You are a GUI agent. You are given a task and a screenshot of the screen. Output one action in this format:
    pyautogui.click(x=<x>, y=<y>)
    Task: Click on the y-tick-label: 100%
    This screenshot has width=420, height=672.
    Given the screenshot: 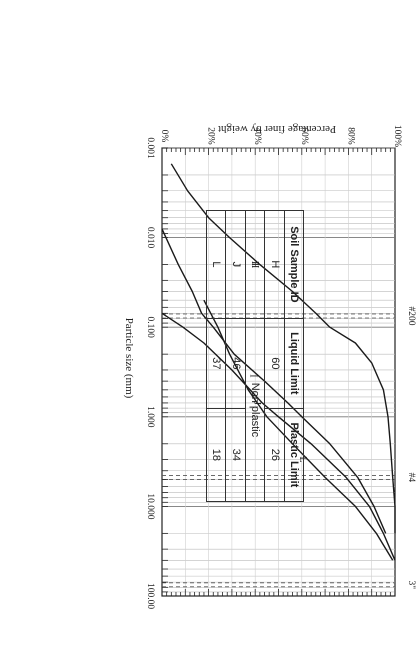 What is the action you would take?
    pyautogui.click(x=397, y=136)
    